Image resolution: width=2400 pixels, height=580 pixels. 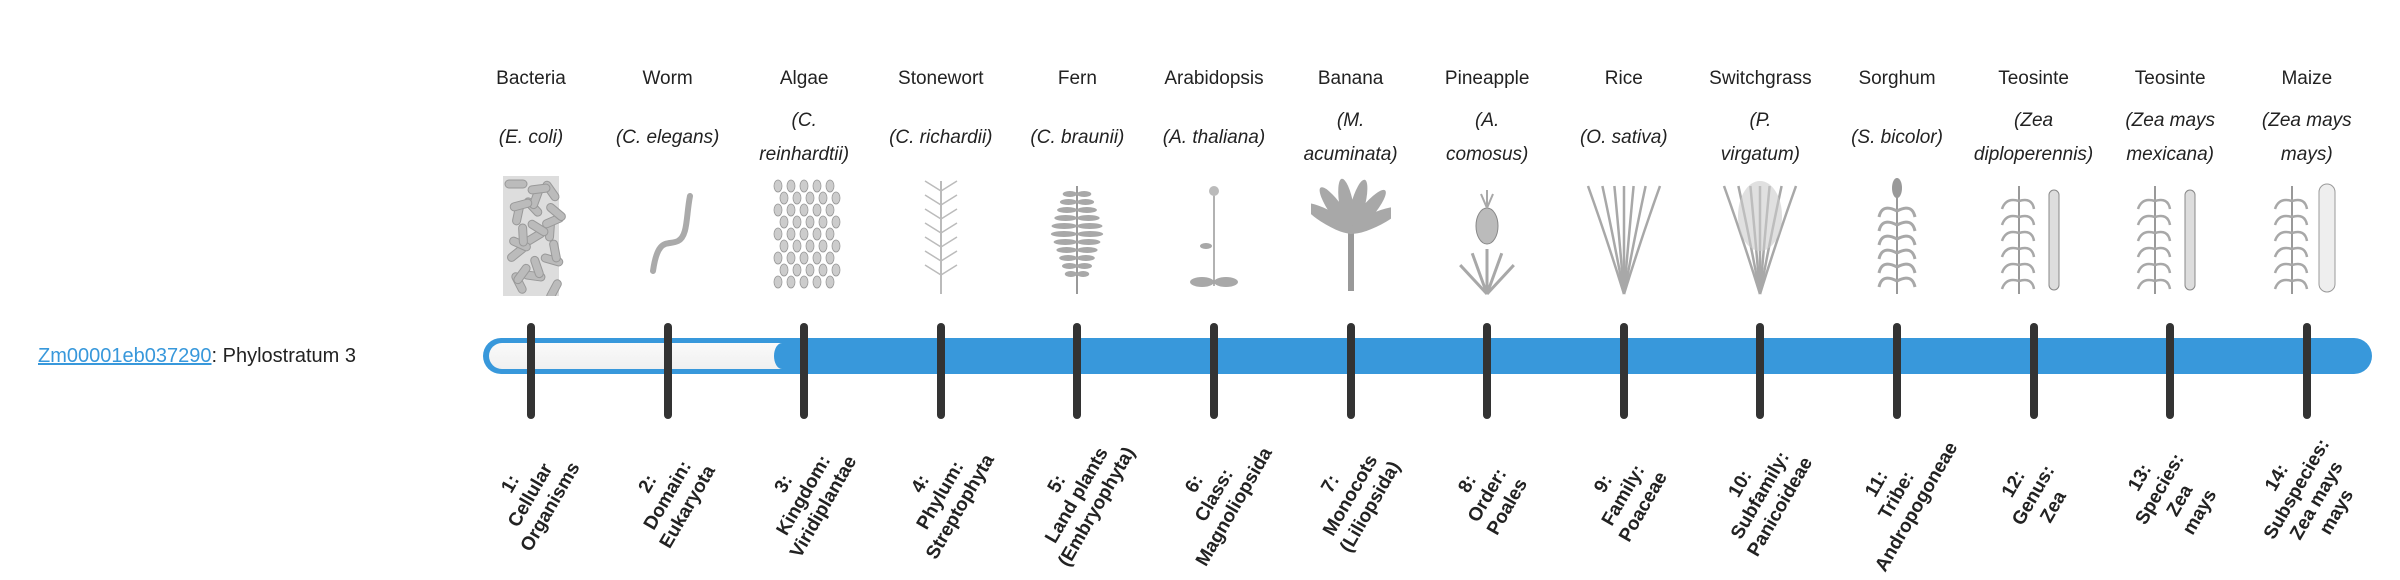 What do you see at coordinates (804, 500) in the screenshot?
I see `stratum-rank-label: 3: Kingdom: Viridiplantae` at bounding box center [804, 500].